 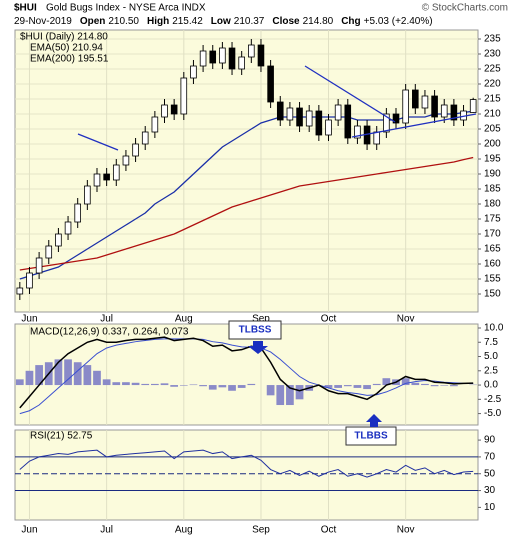 I want to click on y-tick-label: 10, so click(x=490, y=507).